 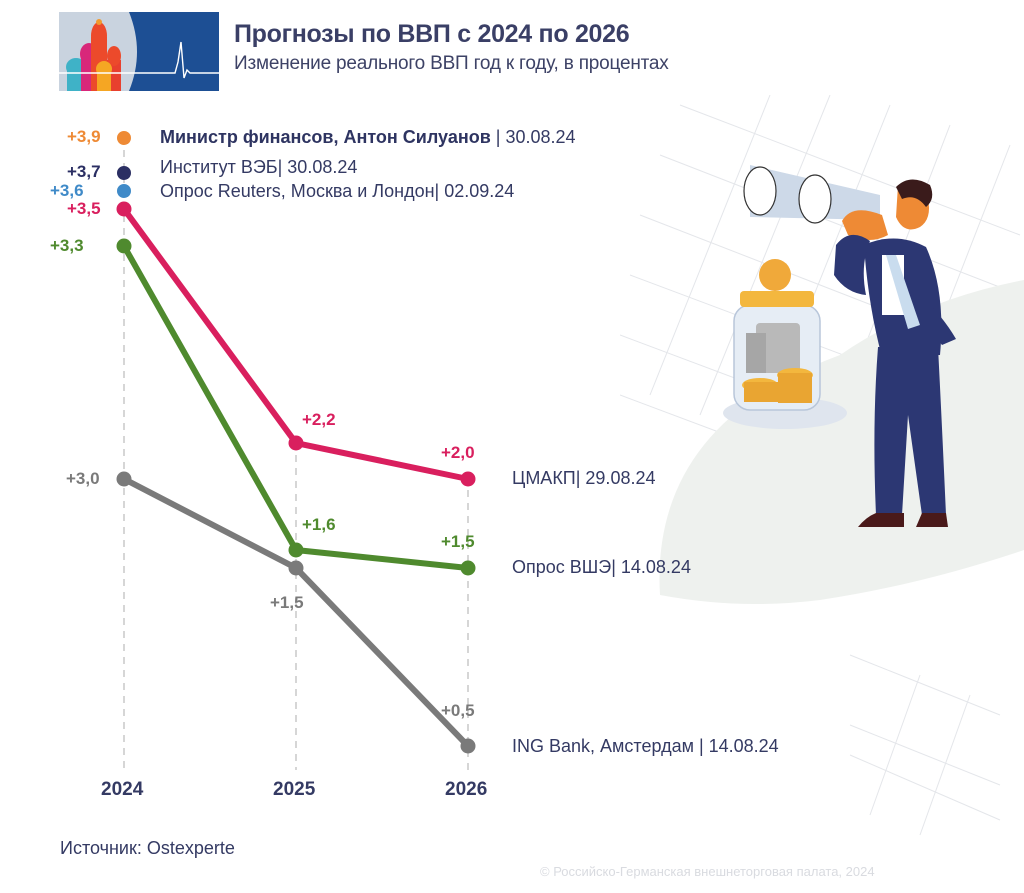 I want to click on dot-hse-2025, so click(x=296, y=550).